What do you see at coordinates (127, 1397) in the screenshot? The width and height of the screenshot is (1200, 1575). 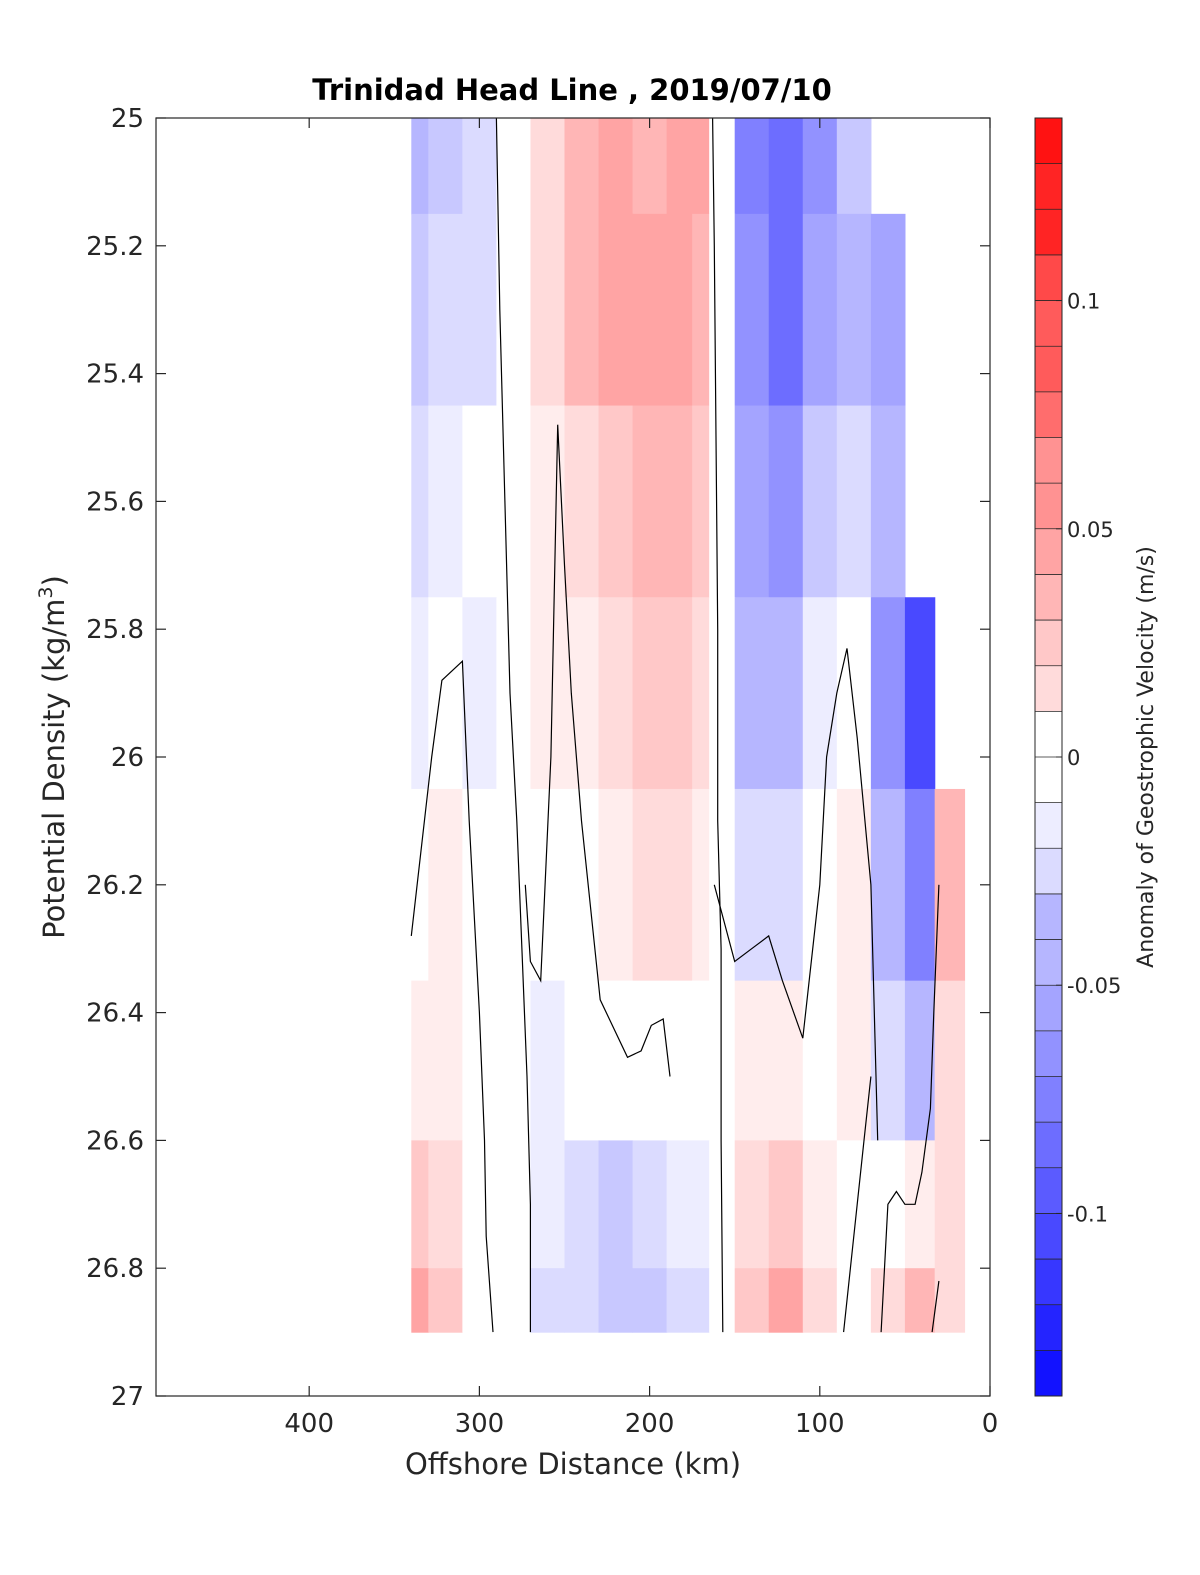 I see `y-tick-label: 27` at bounding box center [127, 1397].